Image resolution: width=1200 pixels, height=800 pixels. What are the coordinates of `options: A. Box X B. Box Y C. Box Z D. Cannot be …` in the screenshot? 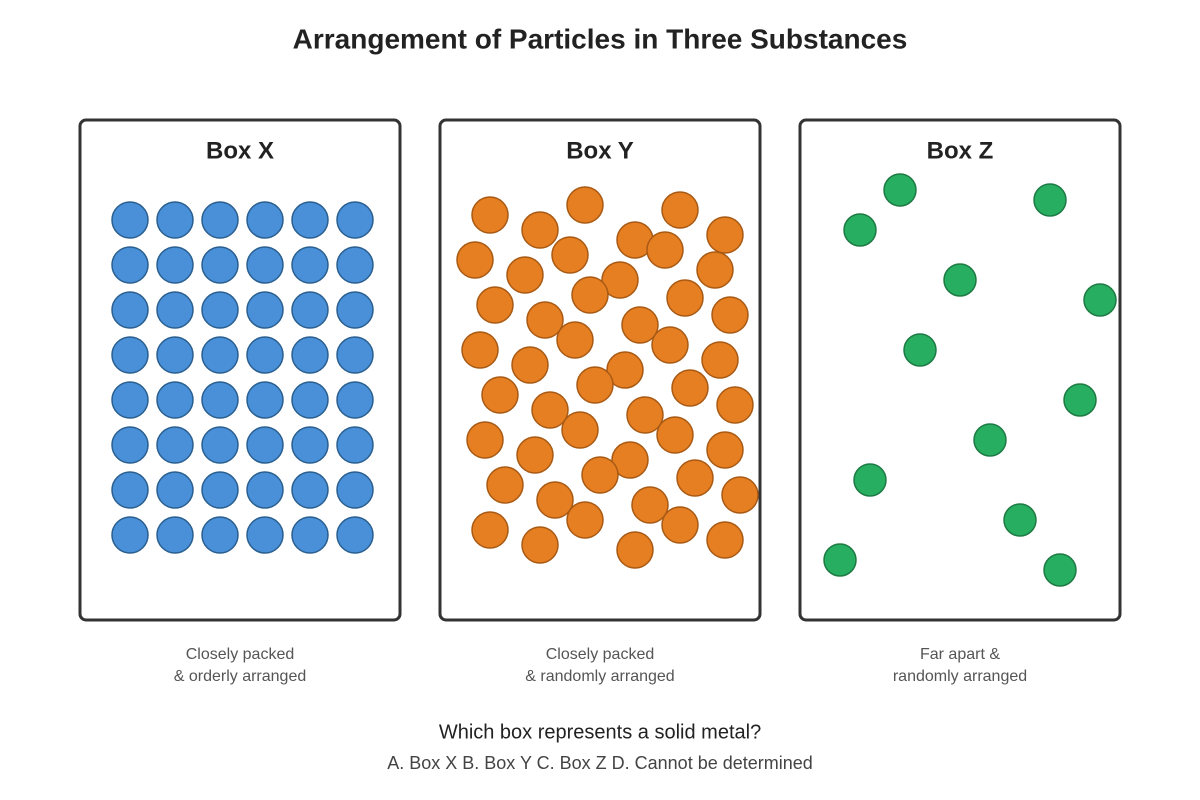 It's located at (600, 763).